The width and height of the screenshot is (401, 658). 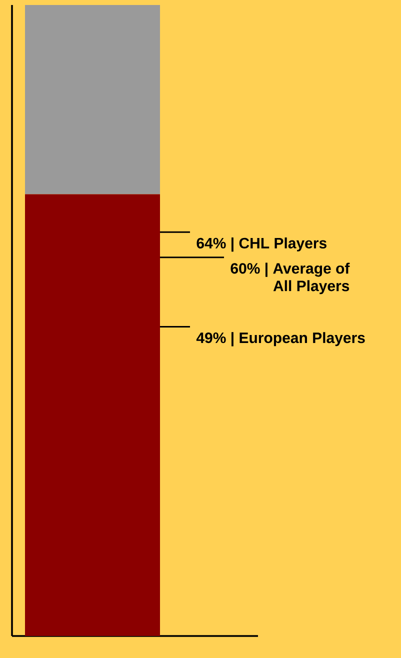 What do you see at coordinates (261, 244) in the screenshot?
I see `ref-line-label: 64% | CHL Players` at bounding box center [261, 244].